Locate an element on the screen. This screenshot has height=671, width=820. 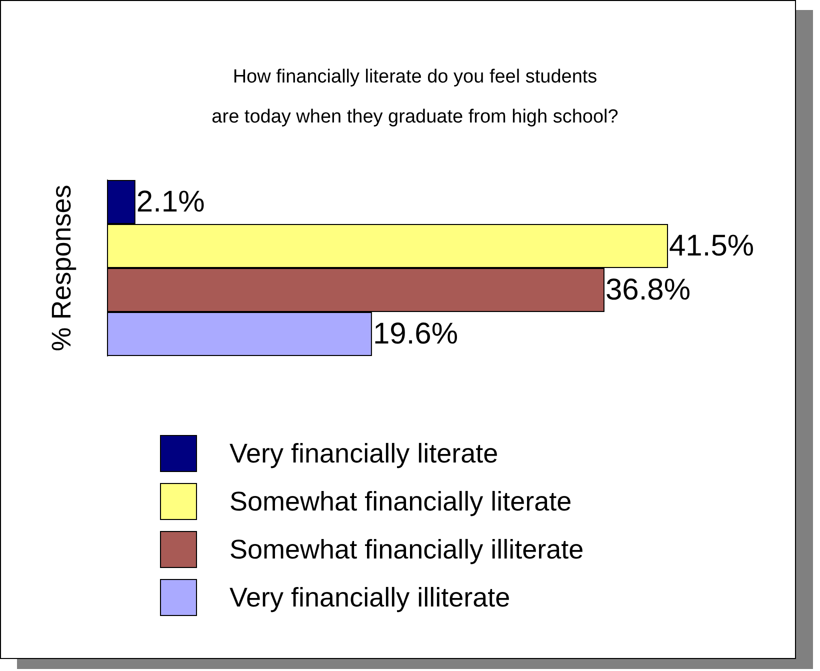
data-label: 2.1% is located at coordinates (170, 202).